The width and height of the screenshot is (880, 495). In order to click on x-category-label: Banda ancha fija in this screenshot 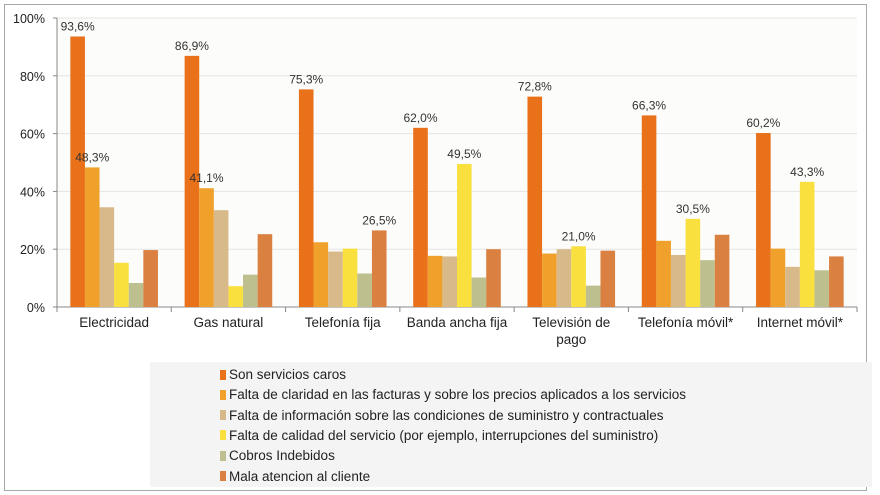, I will do `click(457, 322)`.